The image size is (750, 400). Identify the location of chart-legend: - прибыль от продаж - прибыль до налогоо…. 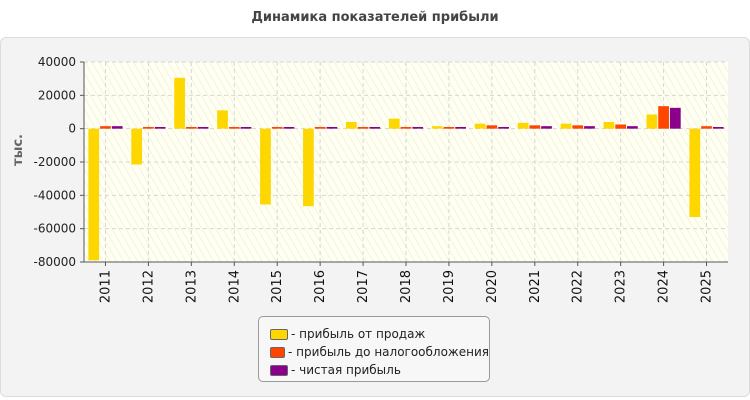
(374, 349).